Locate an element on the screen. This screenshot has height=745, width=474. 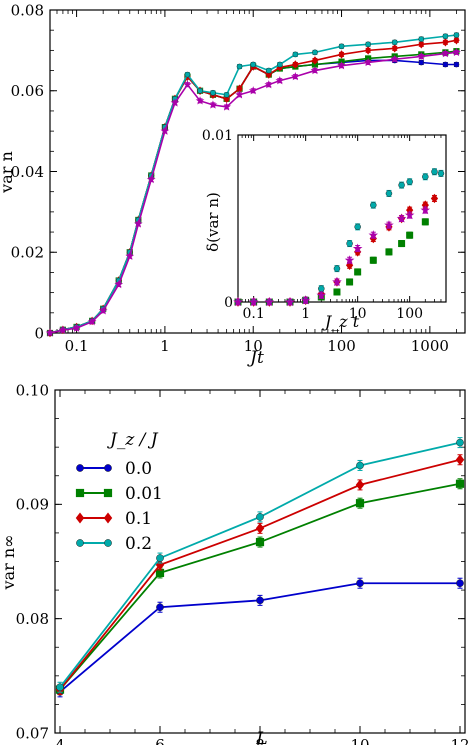
y-tick-label: 0.01 is located at coordinates (217, 136).